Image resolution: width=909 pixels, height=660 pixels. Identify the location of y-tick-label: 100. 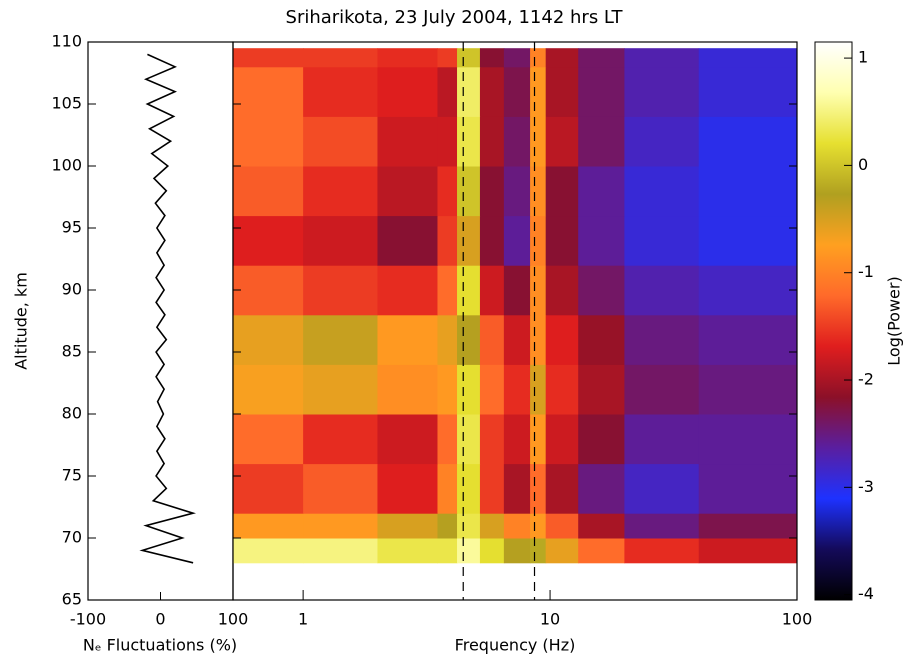
(66, 165).